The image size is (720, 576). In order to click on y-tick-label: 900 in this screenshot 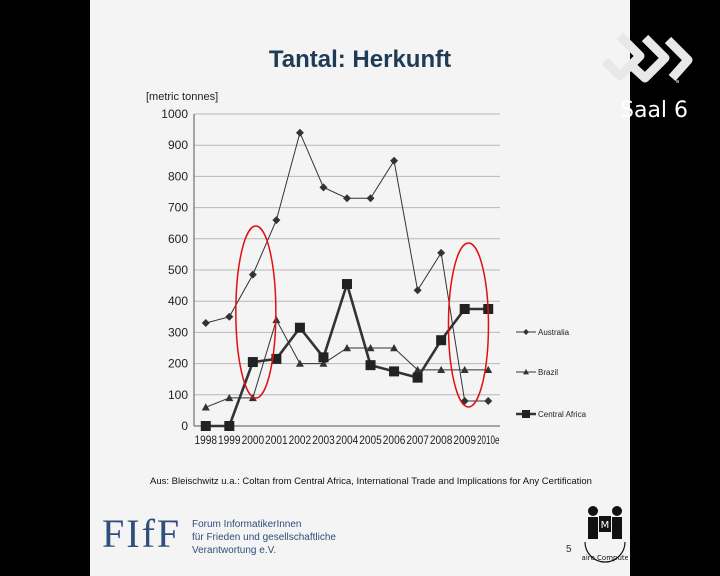, I will do `click(178, 145)`.